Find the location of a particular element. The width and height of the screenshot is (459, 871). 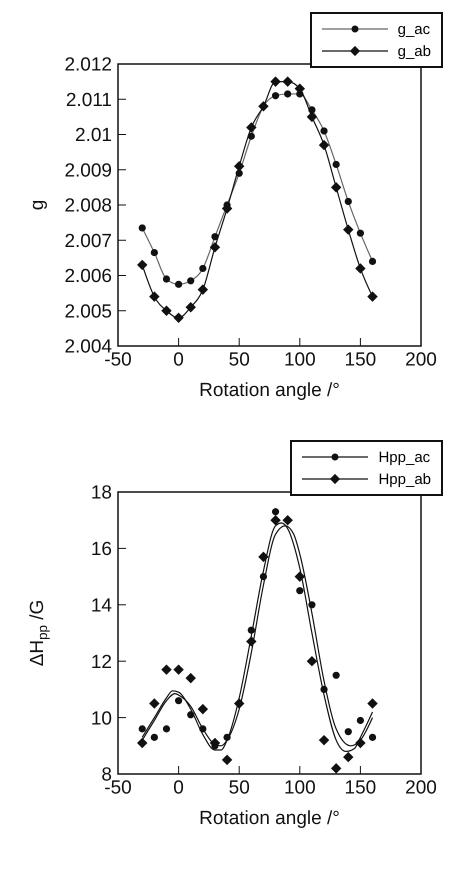

y-tick-label: 2.01 is located at coordinates (93, 135).